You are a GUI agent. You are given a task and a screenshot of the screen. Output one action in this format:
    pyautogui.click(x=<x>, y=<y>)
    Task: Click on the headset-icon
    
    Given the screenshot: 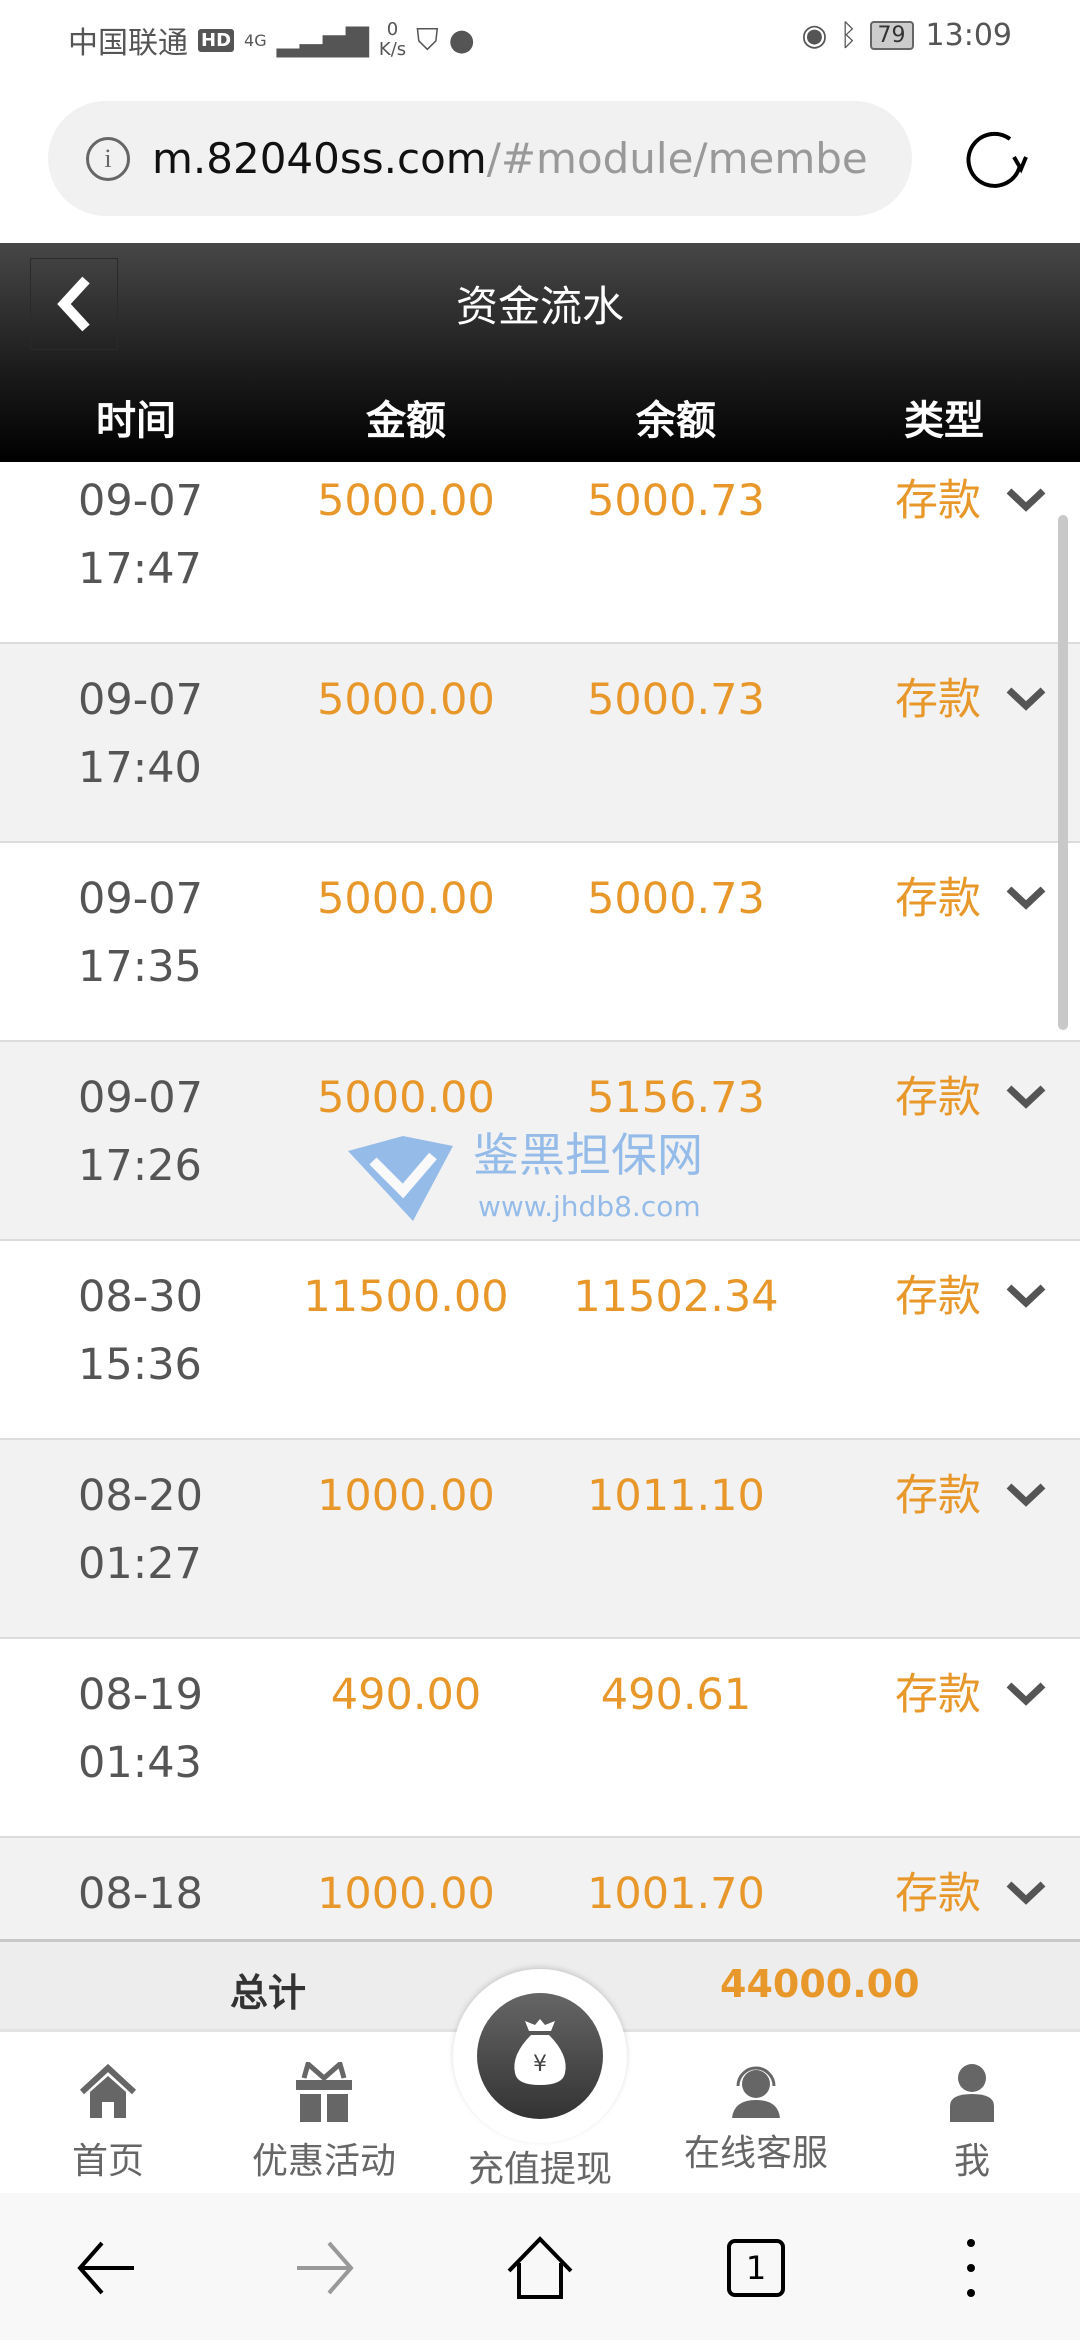 What is the action you would take?
    pyautogui.click(x=756, y=2092)
    